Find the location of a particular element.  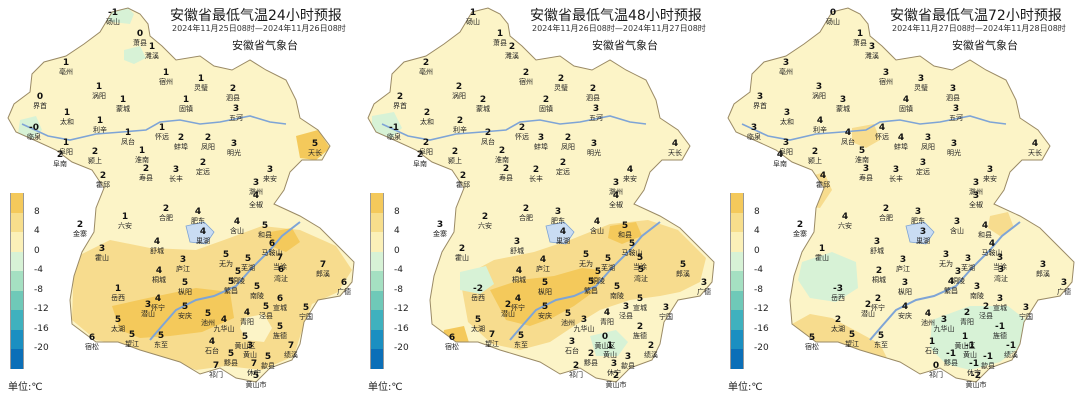

station-name: 灵璧 is located at coordinates (201, 88).